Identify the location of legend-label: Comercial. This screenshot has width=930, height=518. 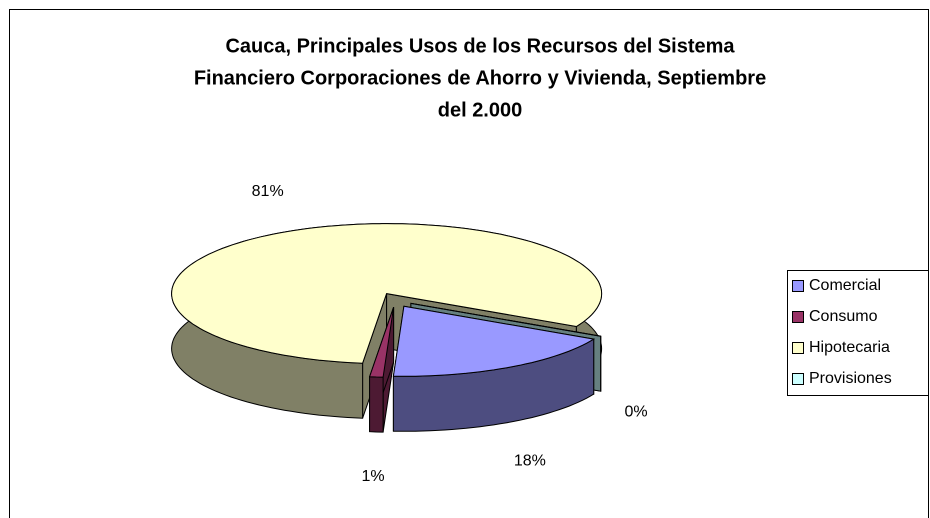
(845, 285).